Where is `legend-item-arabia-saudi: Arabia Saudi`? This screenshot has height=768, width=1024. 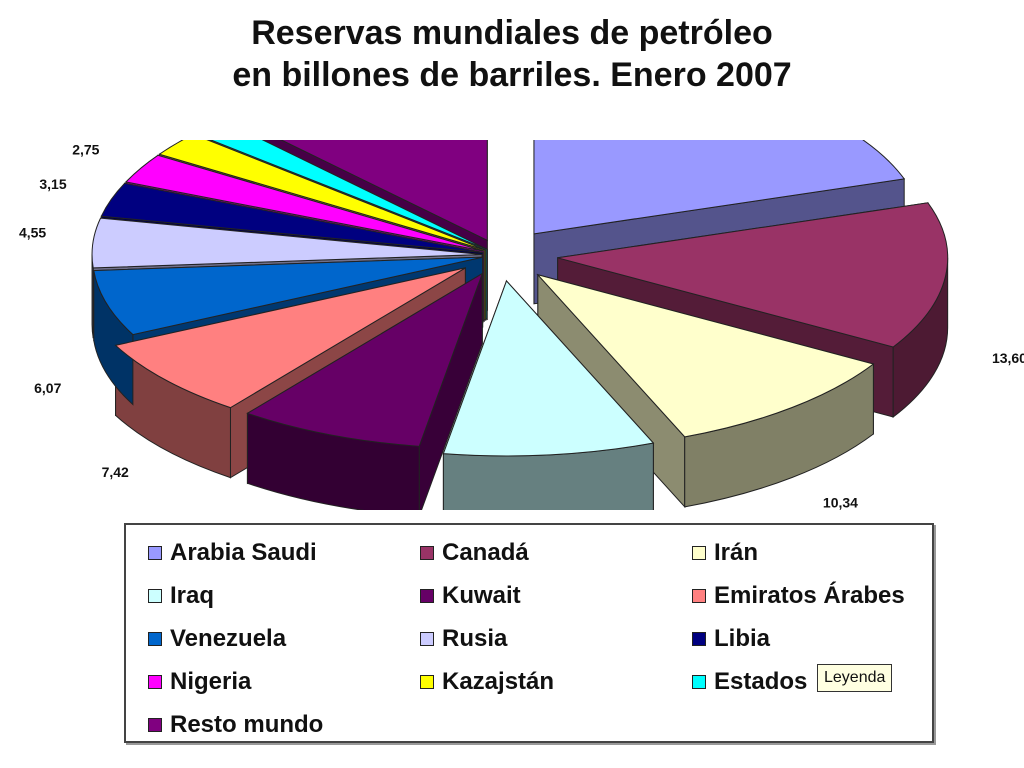 legend-item-arabia-saudi: Arabia Saudi is located at coordinates (284, 552).